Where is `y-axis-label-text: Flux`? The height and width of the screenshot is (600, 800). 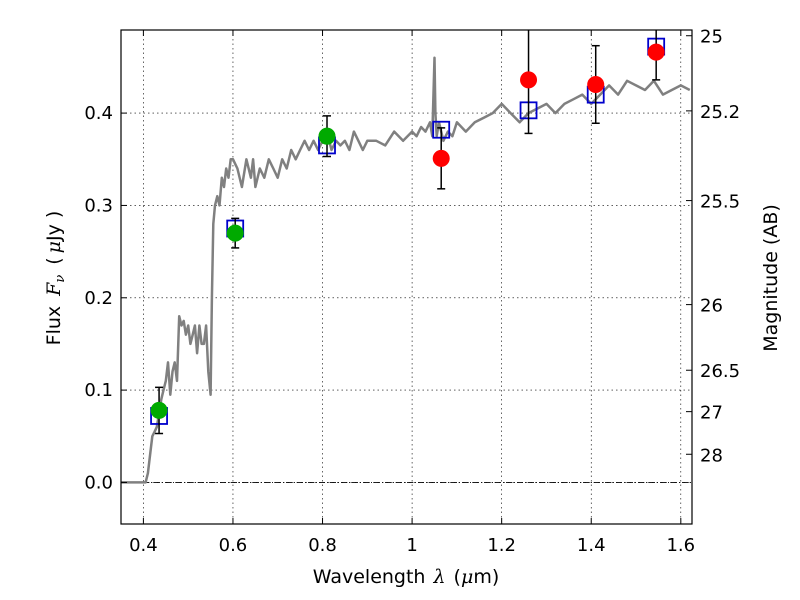
y-axis-label-text: Flux is located at coordinates (54, 326).